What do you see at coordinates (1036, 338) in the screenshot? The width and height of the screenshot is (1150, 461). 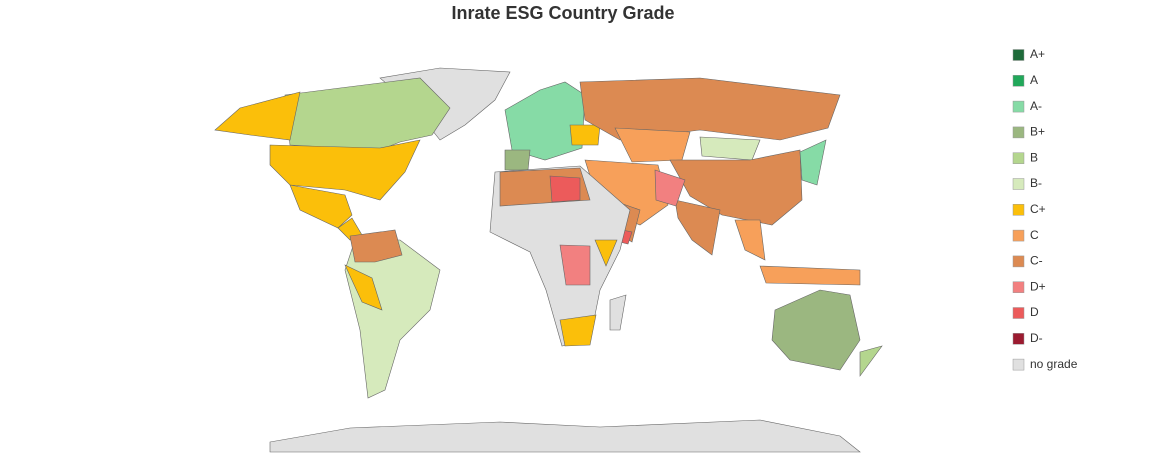 I see `legend-label: D-` at bounding box center [1036, 338].